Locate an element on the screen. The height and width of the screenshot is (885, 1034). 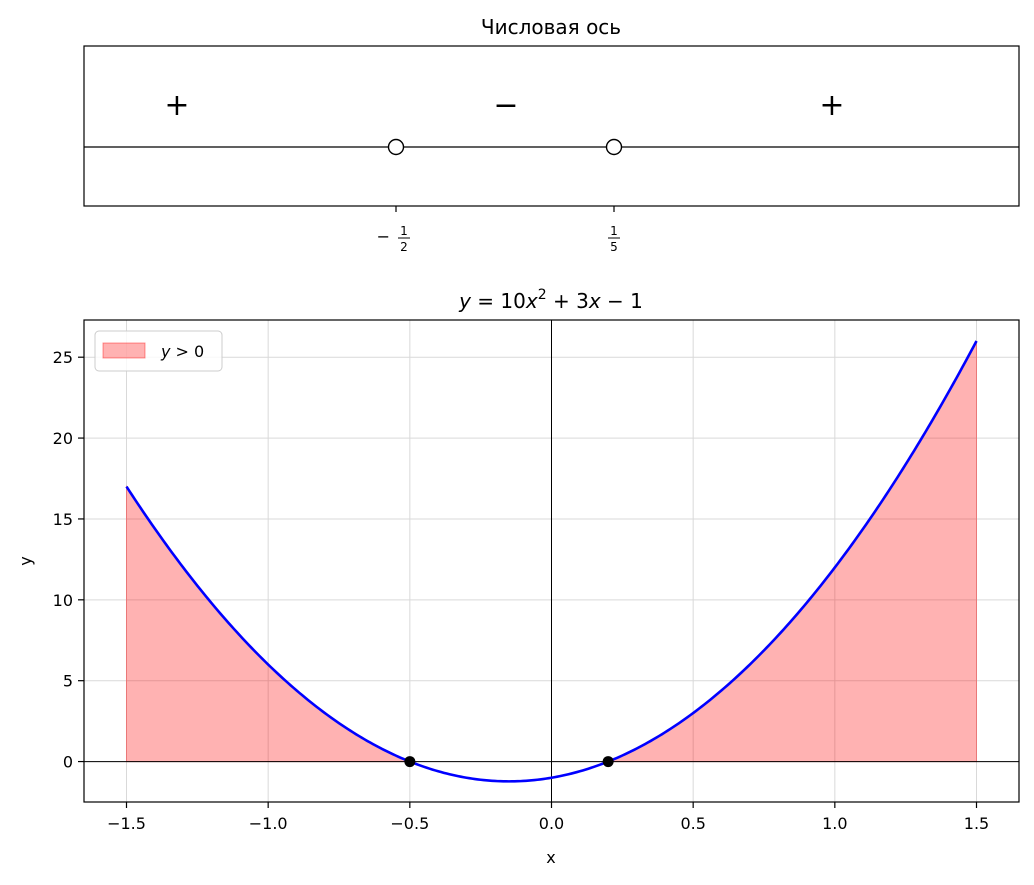
legend-box is located at coordinates (158, 351).